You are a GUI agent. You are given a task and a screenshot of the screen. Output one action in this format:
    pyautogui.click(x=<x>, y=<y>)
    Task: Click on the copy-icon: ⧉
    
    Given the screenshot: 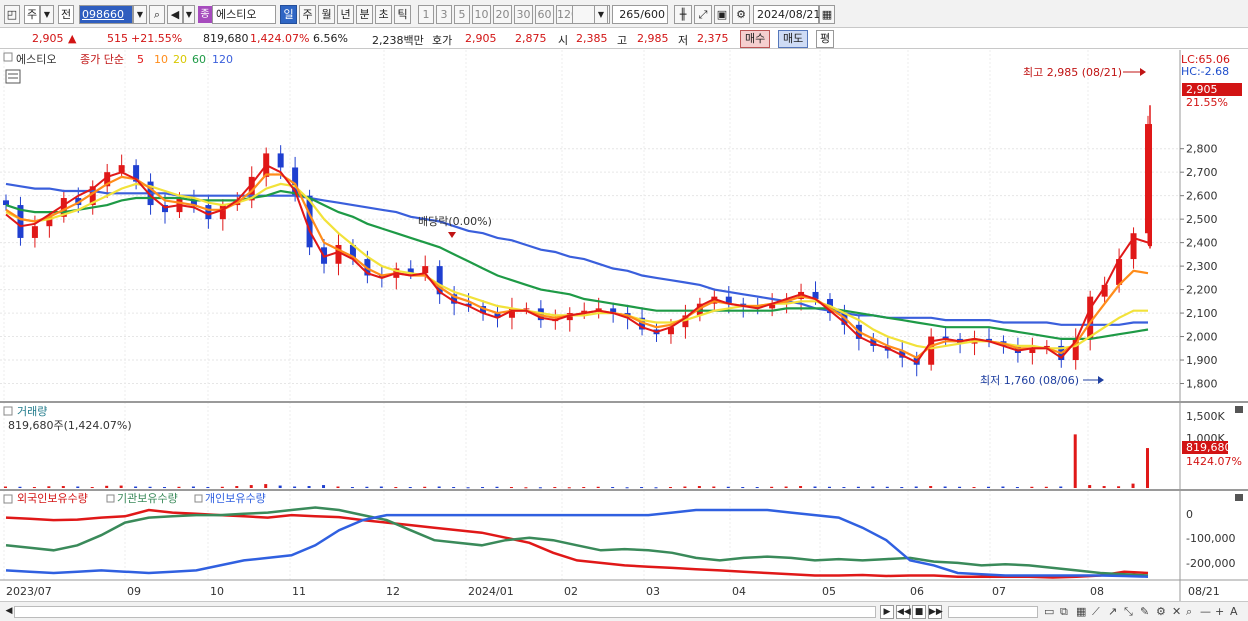 What is the action you would take?
    pyautogui.click(x=1064, y=611)
    